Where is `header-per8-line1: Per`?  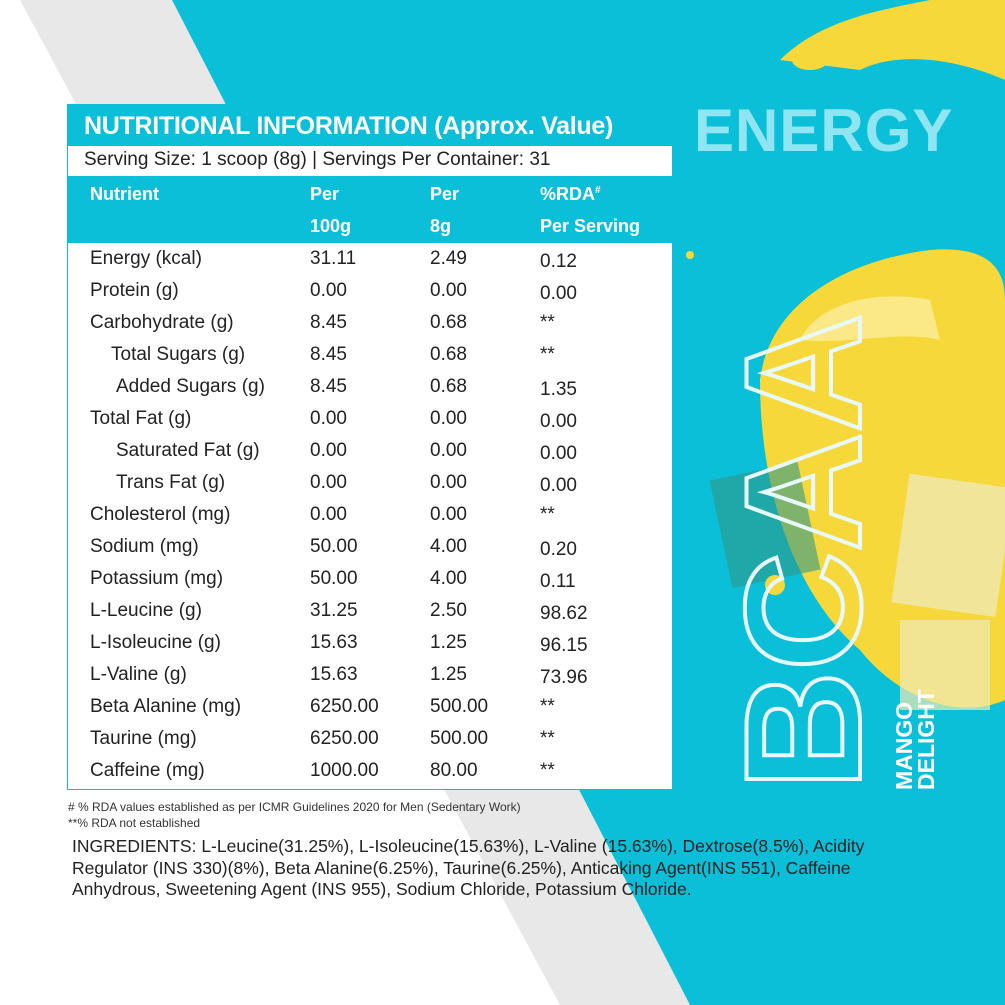
header-per8-line1: Per is located at coordinates (445, 194).